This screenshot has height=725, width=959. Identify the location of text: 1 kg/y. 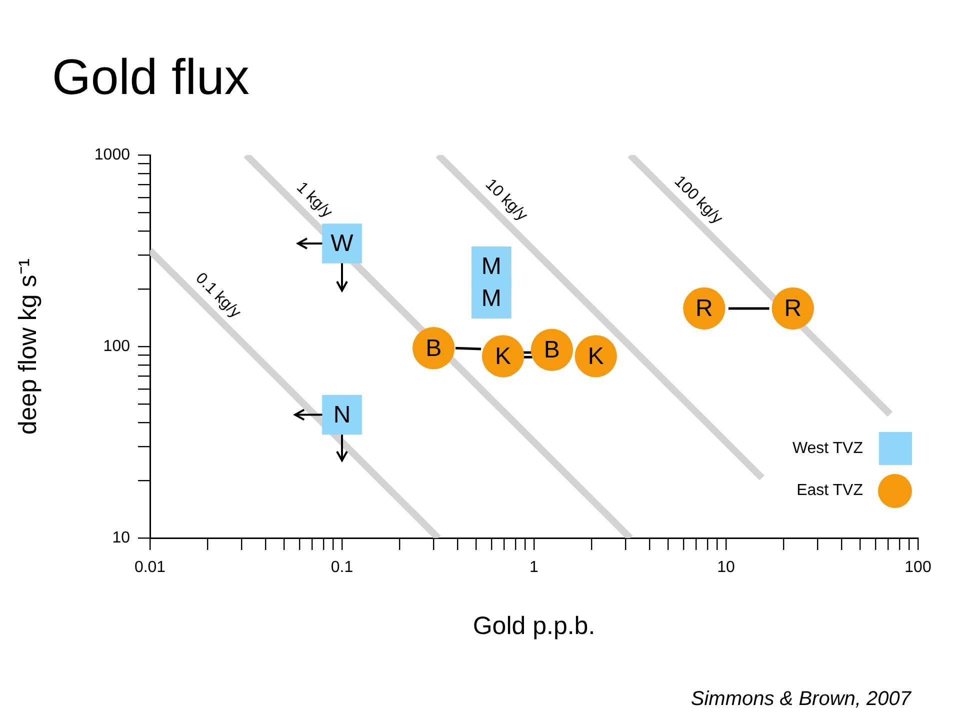
(314, 200).